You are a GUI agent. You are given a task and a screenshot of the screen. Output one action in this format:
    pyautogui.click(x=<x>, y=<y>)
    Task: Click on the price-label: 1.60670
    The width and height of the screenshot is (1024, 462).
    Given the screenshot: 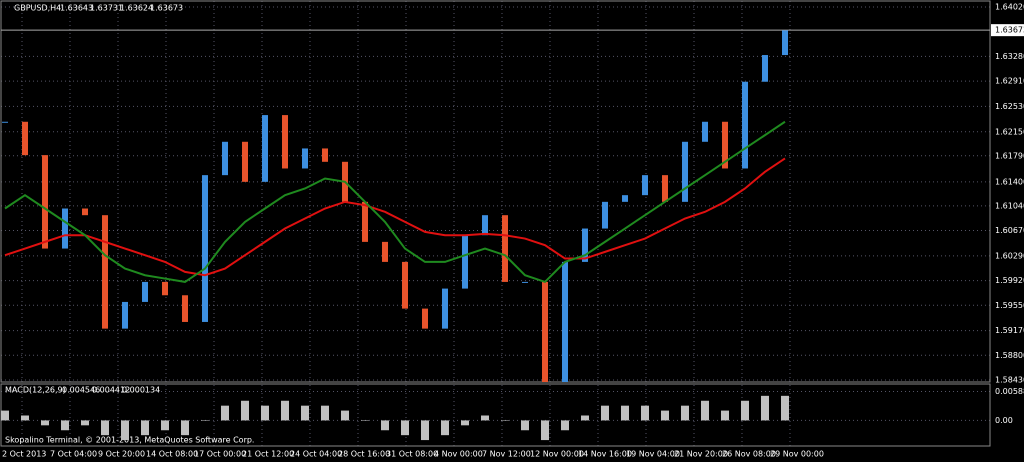 What is the action you would take?
    pyautogui.click(x=1009, y=230)
    